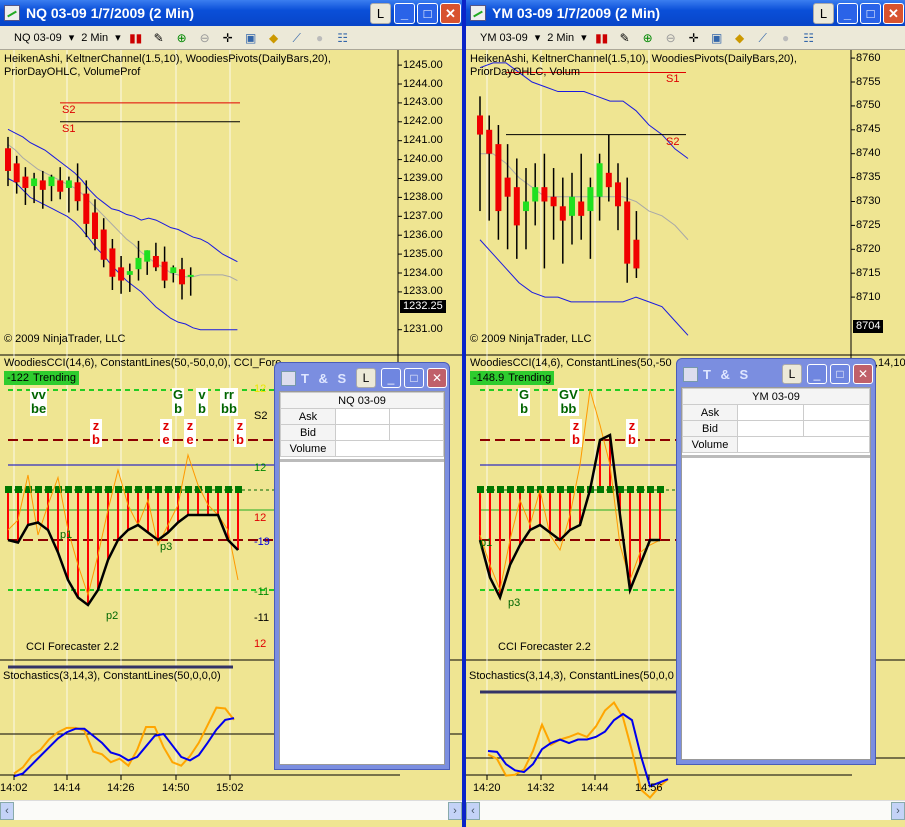  Describe the element at coordinates (69, 128) in the screenshot. I see `pivot-label: S1` at that location.